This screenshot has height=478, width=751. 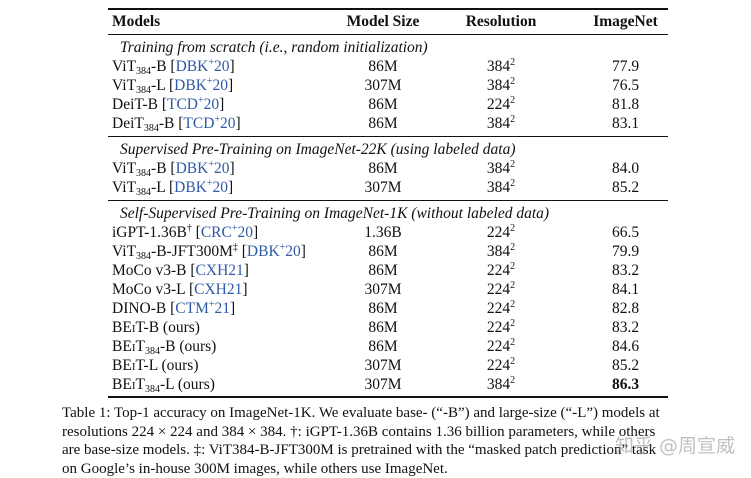 What do you see at coordinates (625, 85) in the screenshot?
I see `imagenet-accuracy: 76.5` at bounding box center [625, 85].